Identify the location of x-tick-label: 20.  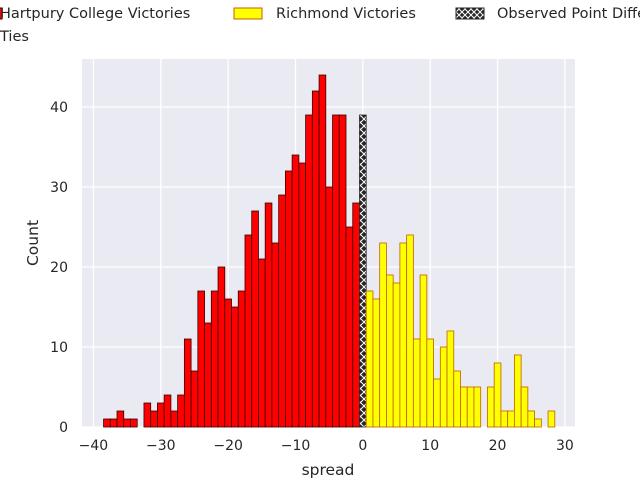
(498, 446).